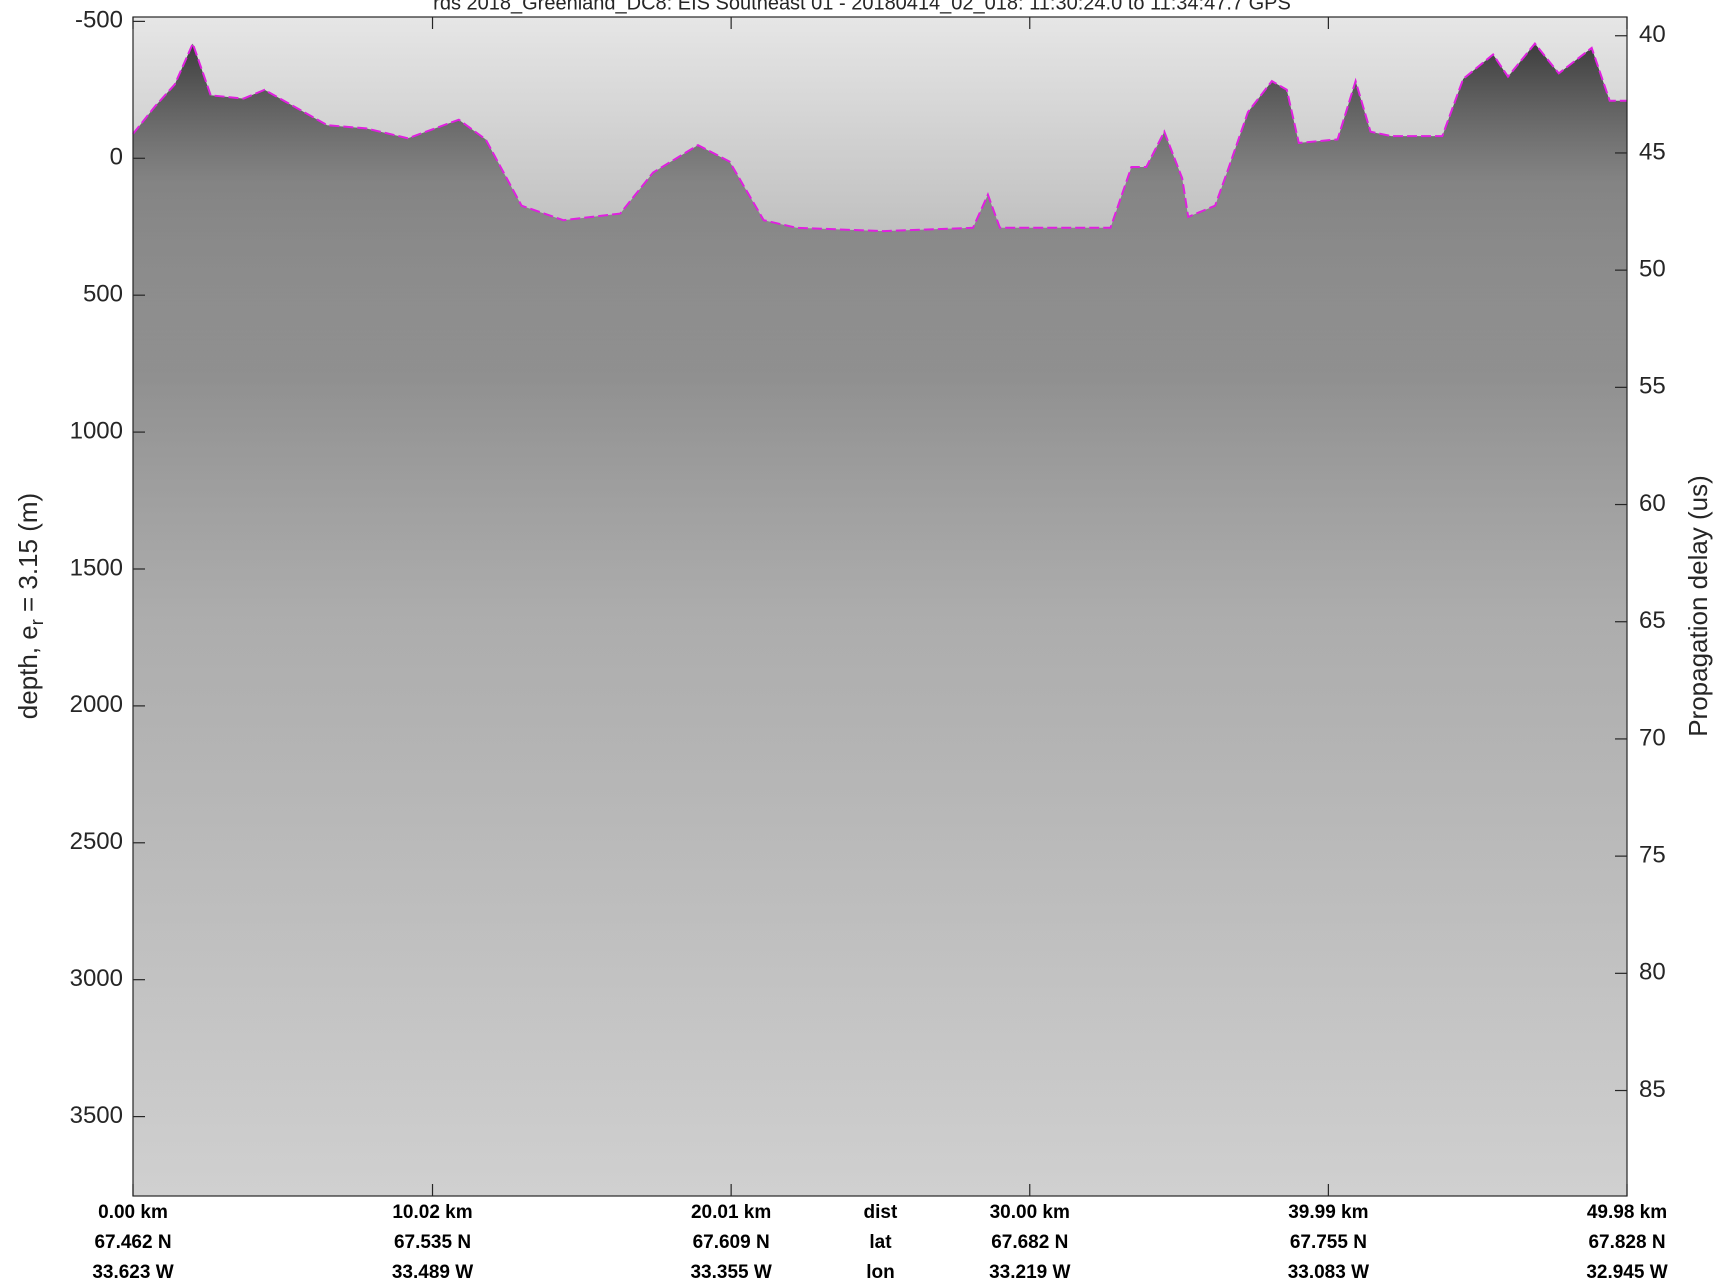 This screenshot has height=1281, width=1724. I want to click on row-name: lat, so click(880, 1242).